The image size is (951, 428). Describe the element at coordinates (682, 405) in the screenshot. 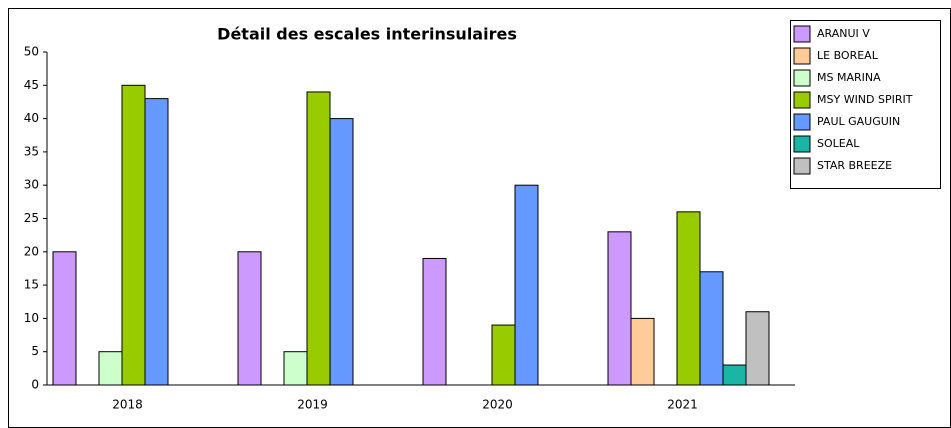

I see `x-tick-label: 2021` at that location.